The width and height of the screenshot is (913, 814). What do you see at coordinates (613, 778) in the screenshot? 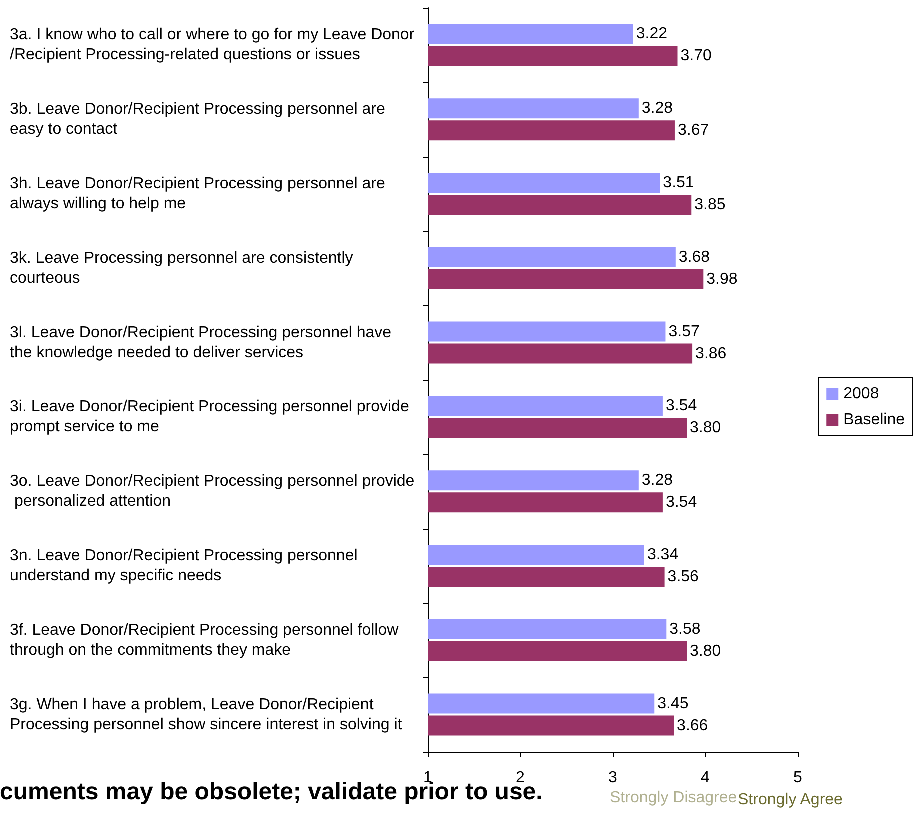
I see `x-tick-label: 3` at bounding box center [613, 778].